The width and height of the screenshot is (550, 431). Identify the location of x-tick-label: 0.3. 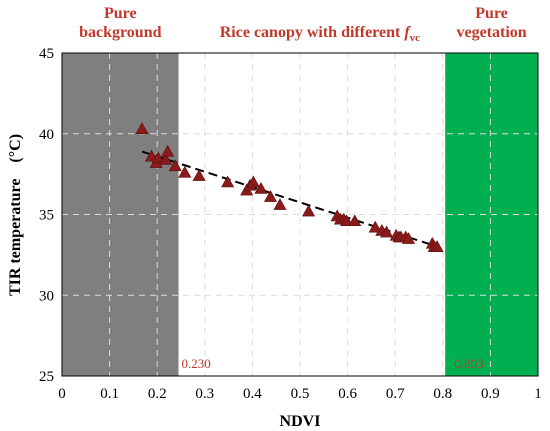
(204, 394).